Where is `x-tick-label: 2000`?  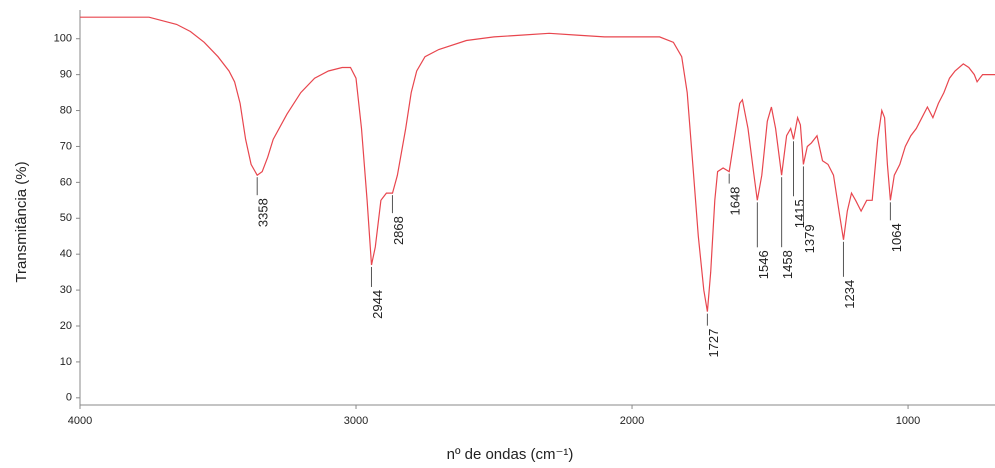 x-tick-label: 2000 is located at coordinates (632, 421).